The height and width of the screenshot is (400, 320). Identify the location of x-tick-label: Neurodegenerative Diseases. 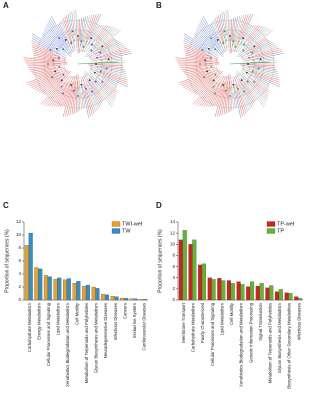
(105, 330).